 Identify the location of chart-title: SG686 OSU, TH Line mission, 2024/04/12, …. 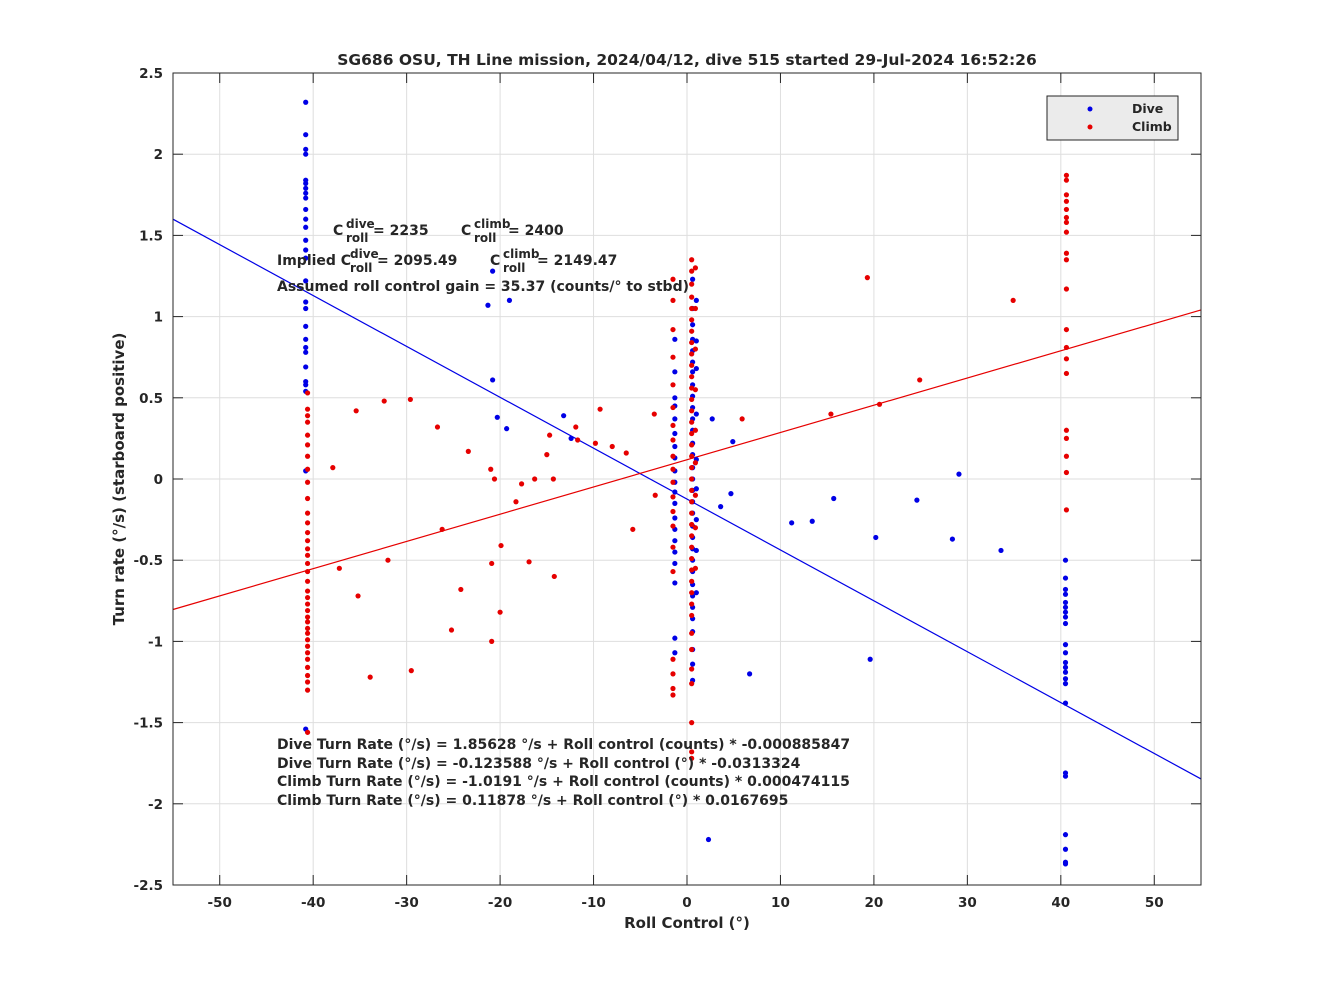
(687, 60).